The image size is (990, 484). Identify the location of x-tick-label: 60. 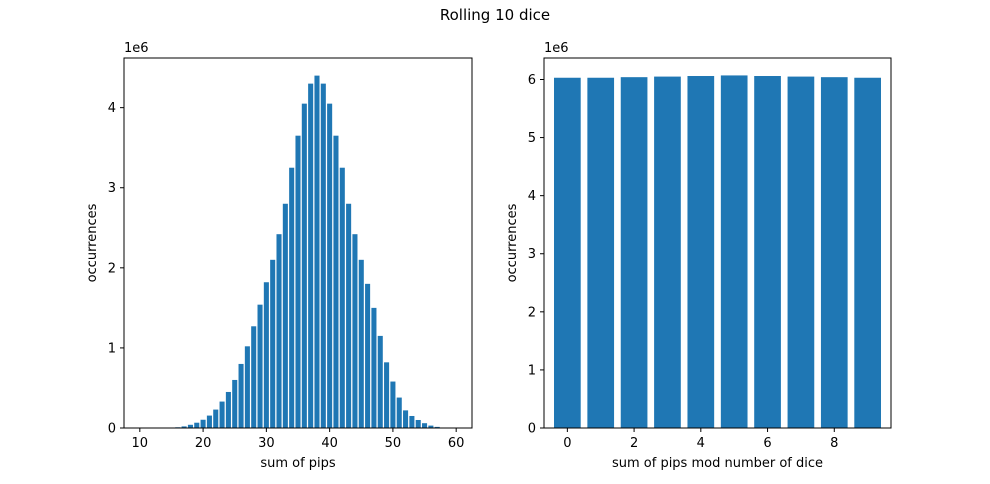
(456, 443).